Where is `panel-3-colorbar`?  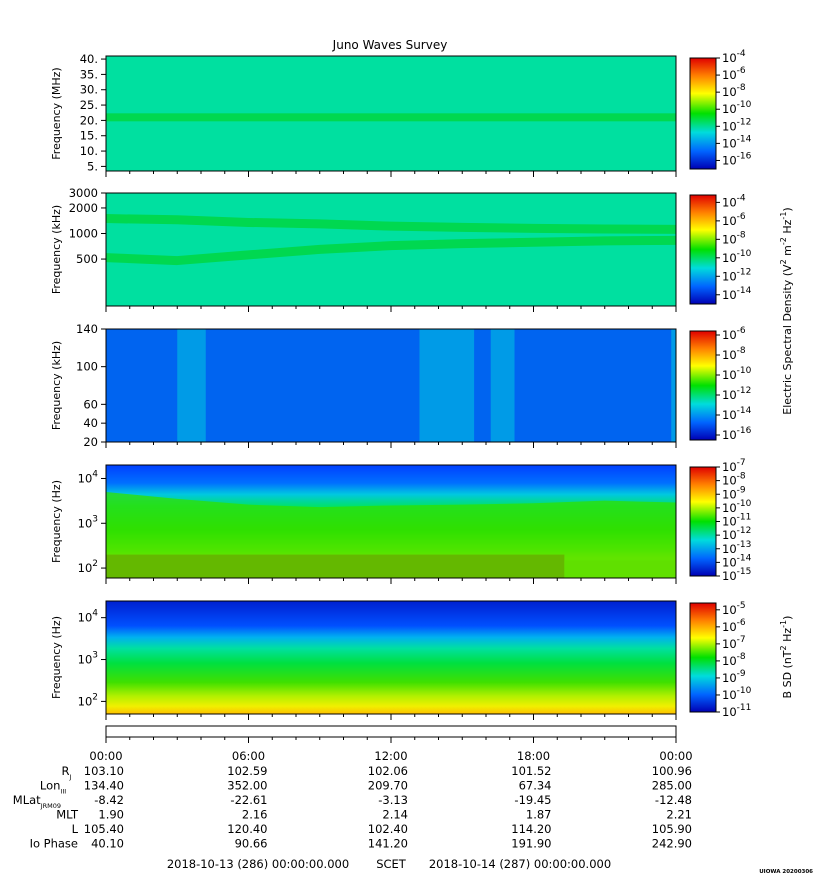 panel-3-colorbar is located at coordinates (703, 385).